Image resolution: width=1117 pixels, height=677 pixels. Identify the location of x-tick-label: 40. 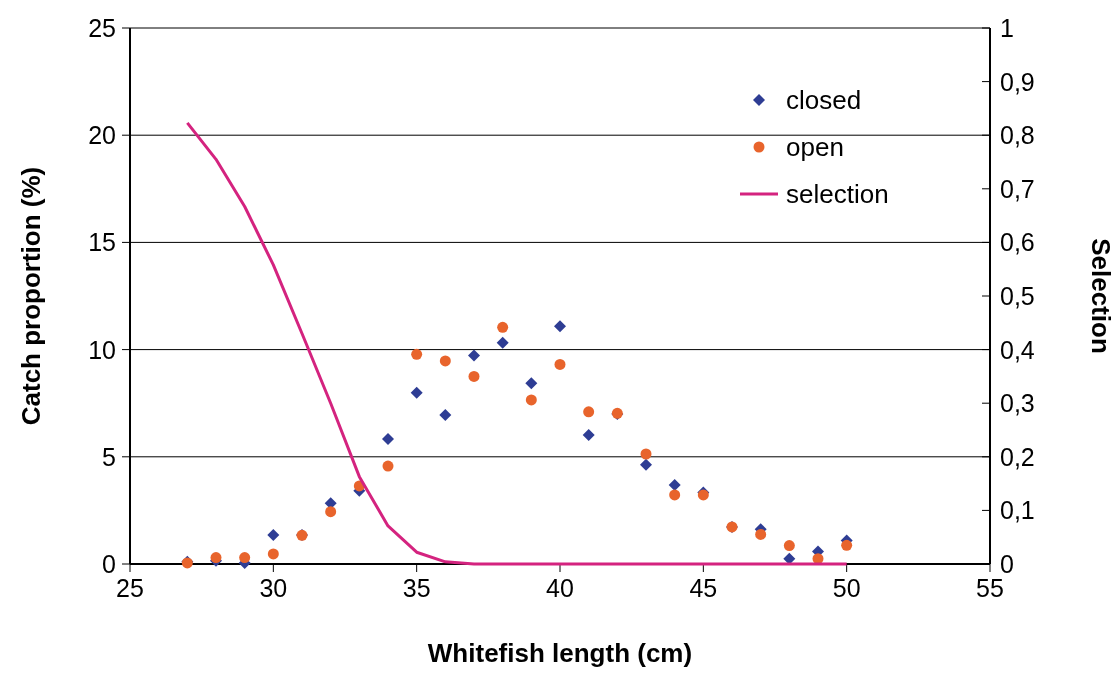
(560, 588).